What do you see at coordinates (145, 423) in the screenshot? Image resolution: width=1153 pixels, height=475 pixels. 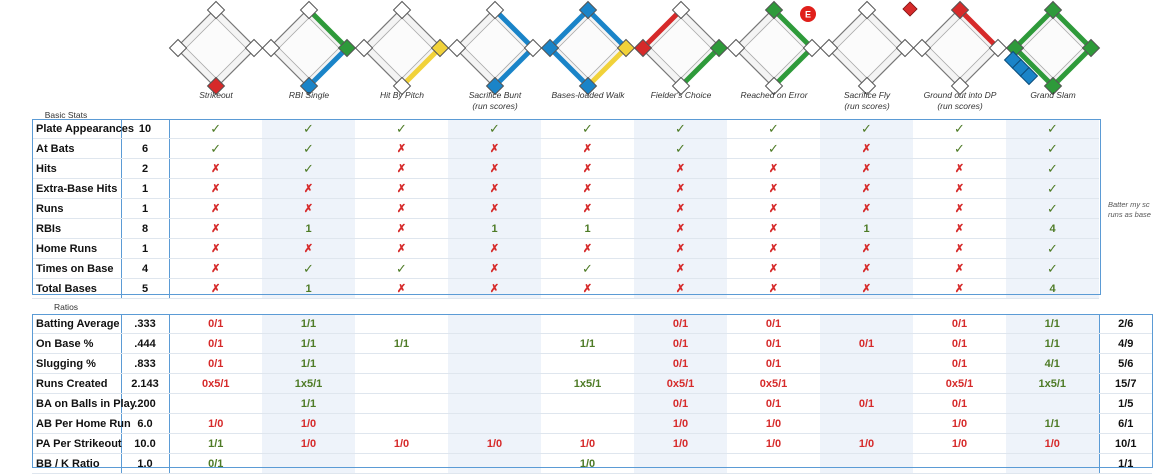 I see `row-total: 6.0` at bounding box center [145, 423].